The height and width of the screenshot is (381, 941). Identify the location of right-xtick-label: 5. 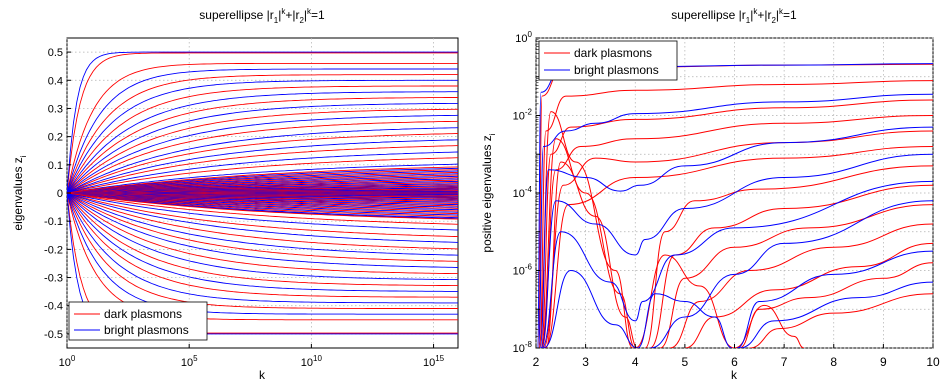
(685, 362).